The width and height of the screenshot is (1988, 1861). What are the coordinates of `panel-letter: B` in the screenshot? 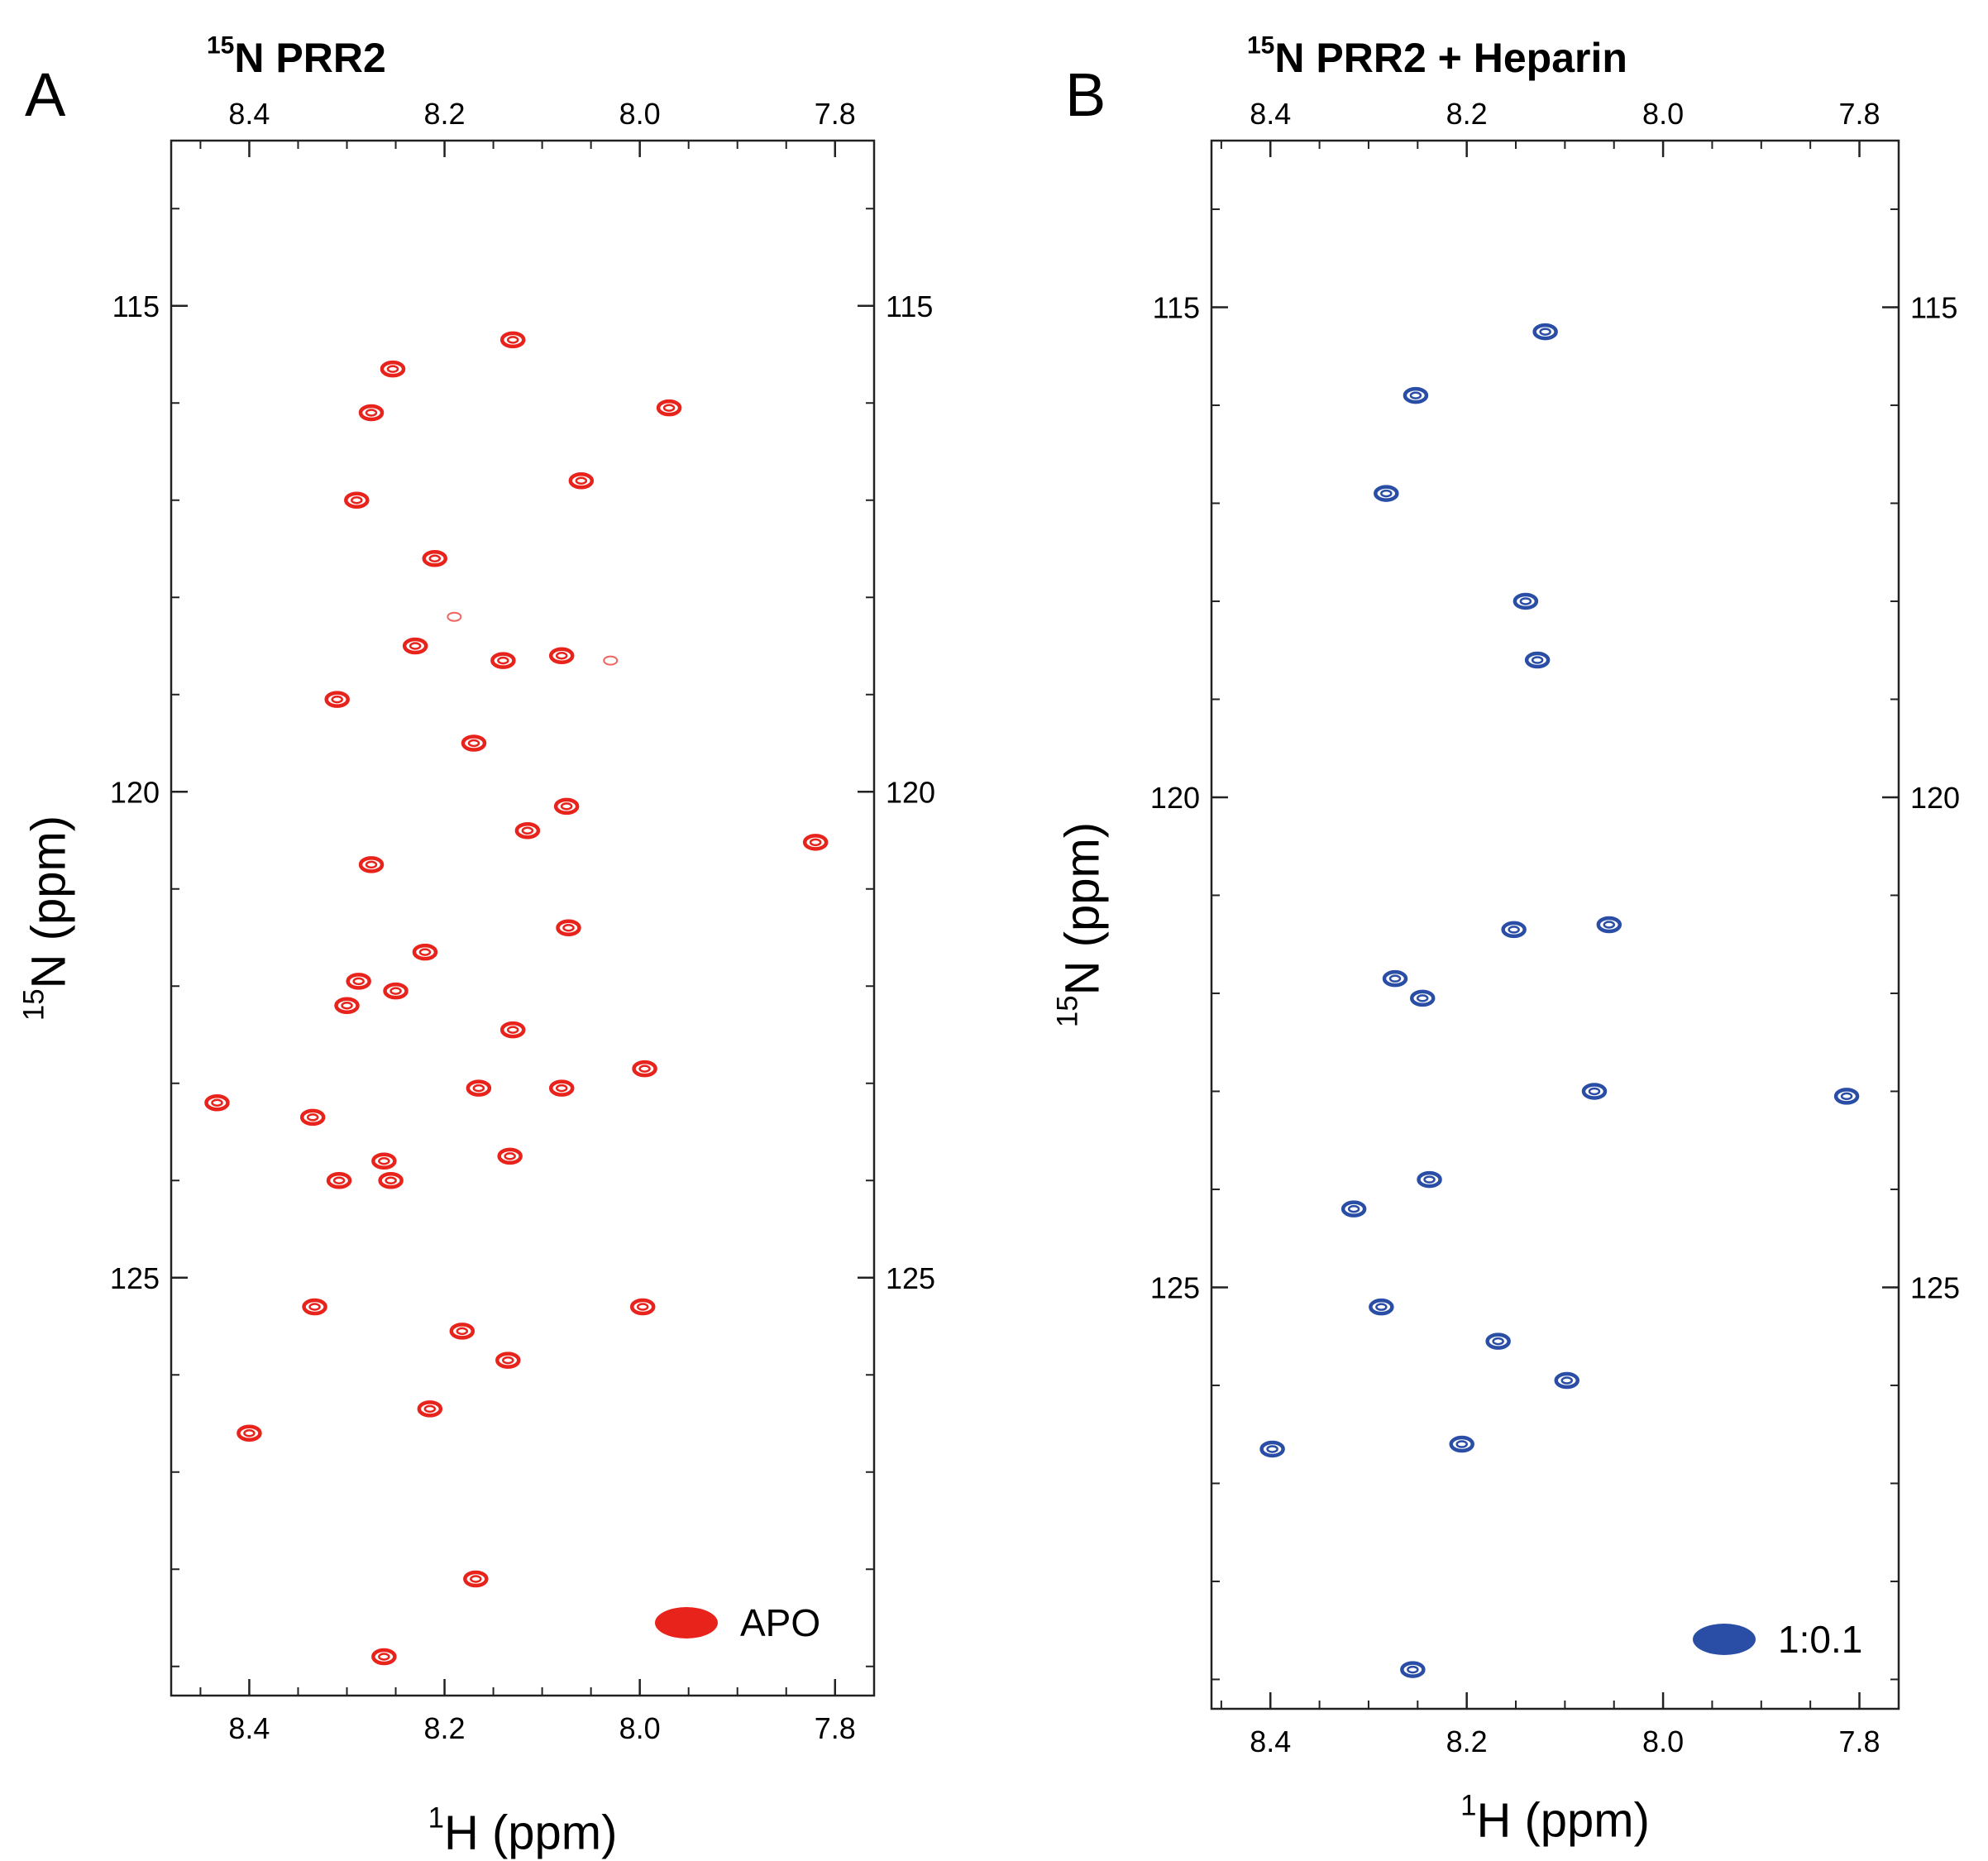 It's located at (1086, 94).